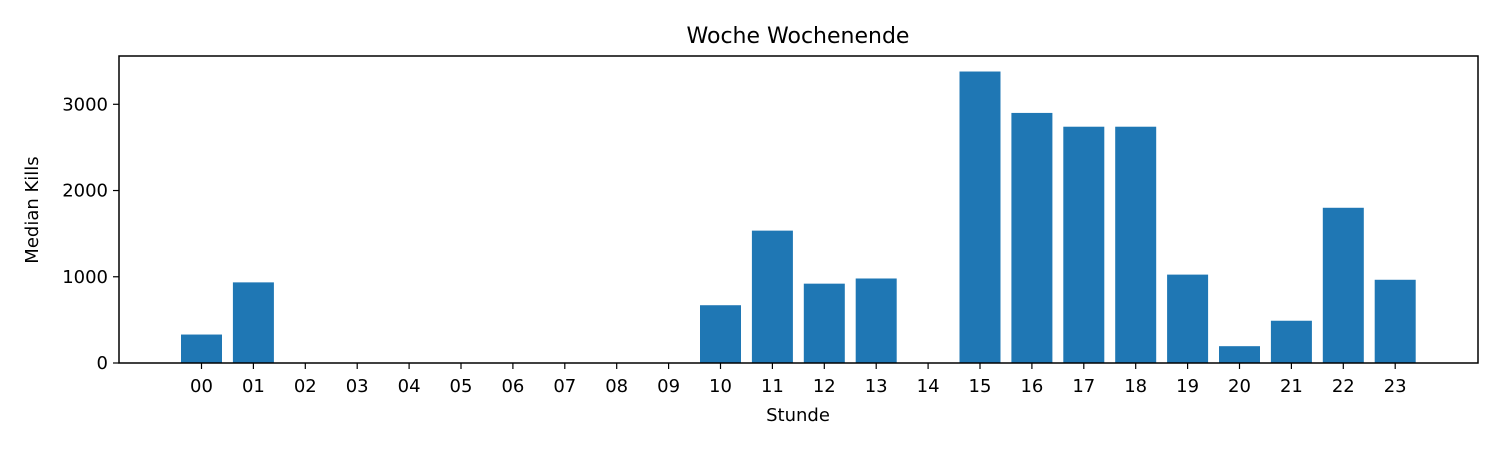  What do you see at coordinates (512, 386) in the screenshot?
I see `x-tick-label: 06` at bounding box center [512, 386].